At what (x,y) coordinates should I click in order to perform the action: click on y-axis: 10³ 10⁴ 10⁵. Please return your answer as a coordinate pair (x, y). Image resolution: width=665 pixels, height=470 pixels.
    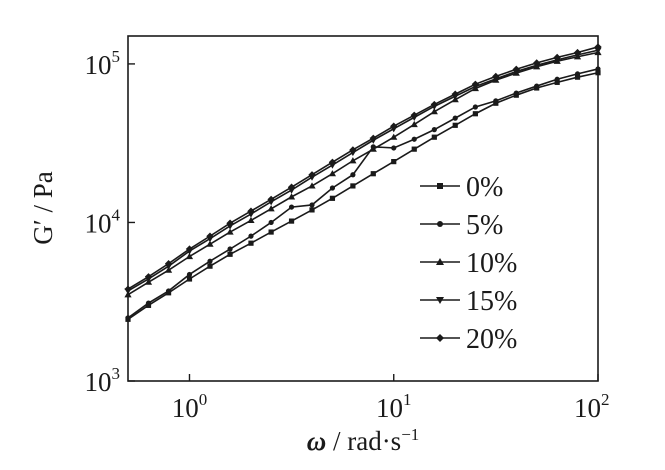
    Looking at the image, I should click on (110, 222).